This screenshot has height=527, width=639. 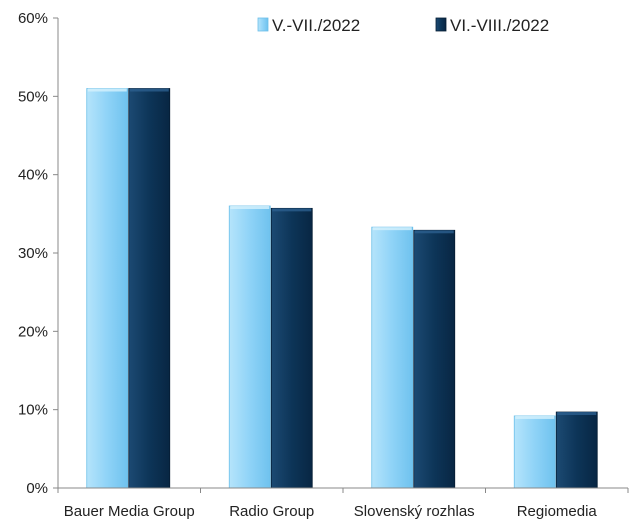 I want to click on legend-label-1: V.-VII./2022, so click(x=316, y=25).